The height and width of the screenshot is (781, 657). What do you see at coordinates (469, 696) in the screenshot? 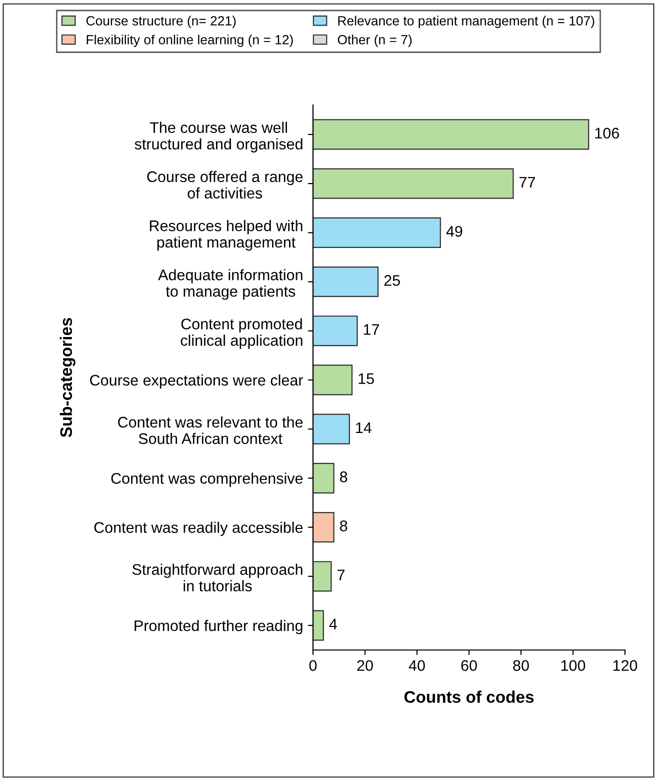
I see `x-axis-title: Counts of codes` at bounding box center [469, 696].